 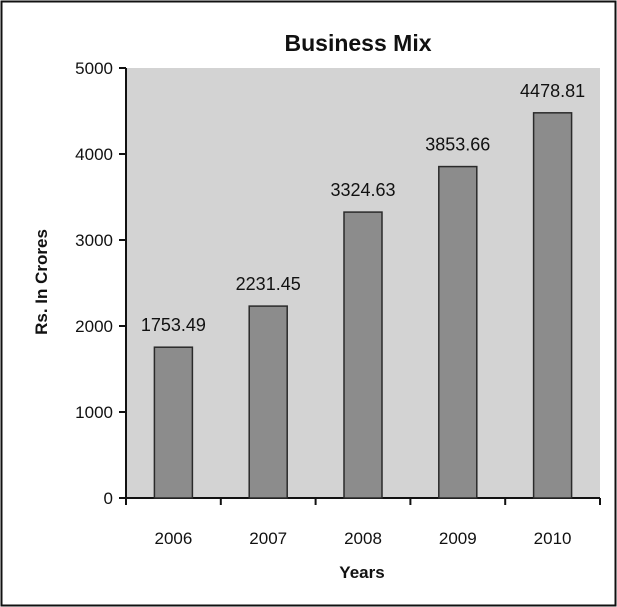 What do you see at coordinates (553, 538) in the screenshot?
I see `x-tick-label-2010: 2010` at bounding box center [553, 538].